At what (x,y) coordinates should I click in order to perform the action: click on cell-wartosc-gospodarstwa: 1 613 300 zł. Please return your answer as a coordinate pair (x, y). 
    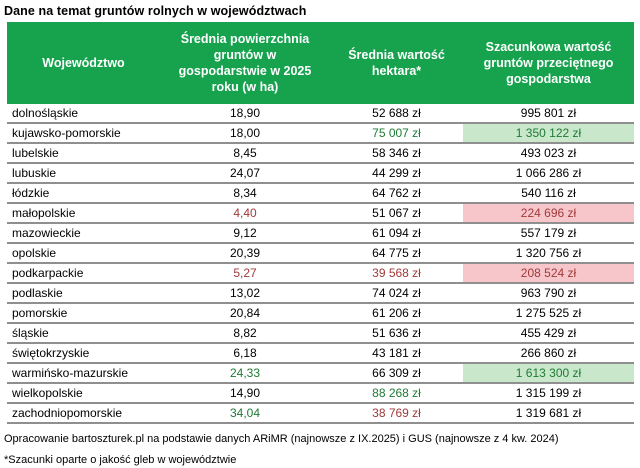
    Looking at the image, I should click on (548, 373).